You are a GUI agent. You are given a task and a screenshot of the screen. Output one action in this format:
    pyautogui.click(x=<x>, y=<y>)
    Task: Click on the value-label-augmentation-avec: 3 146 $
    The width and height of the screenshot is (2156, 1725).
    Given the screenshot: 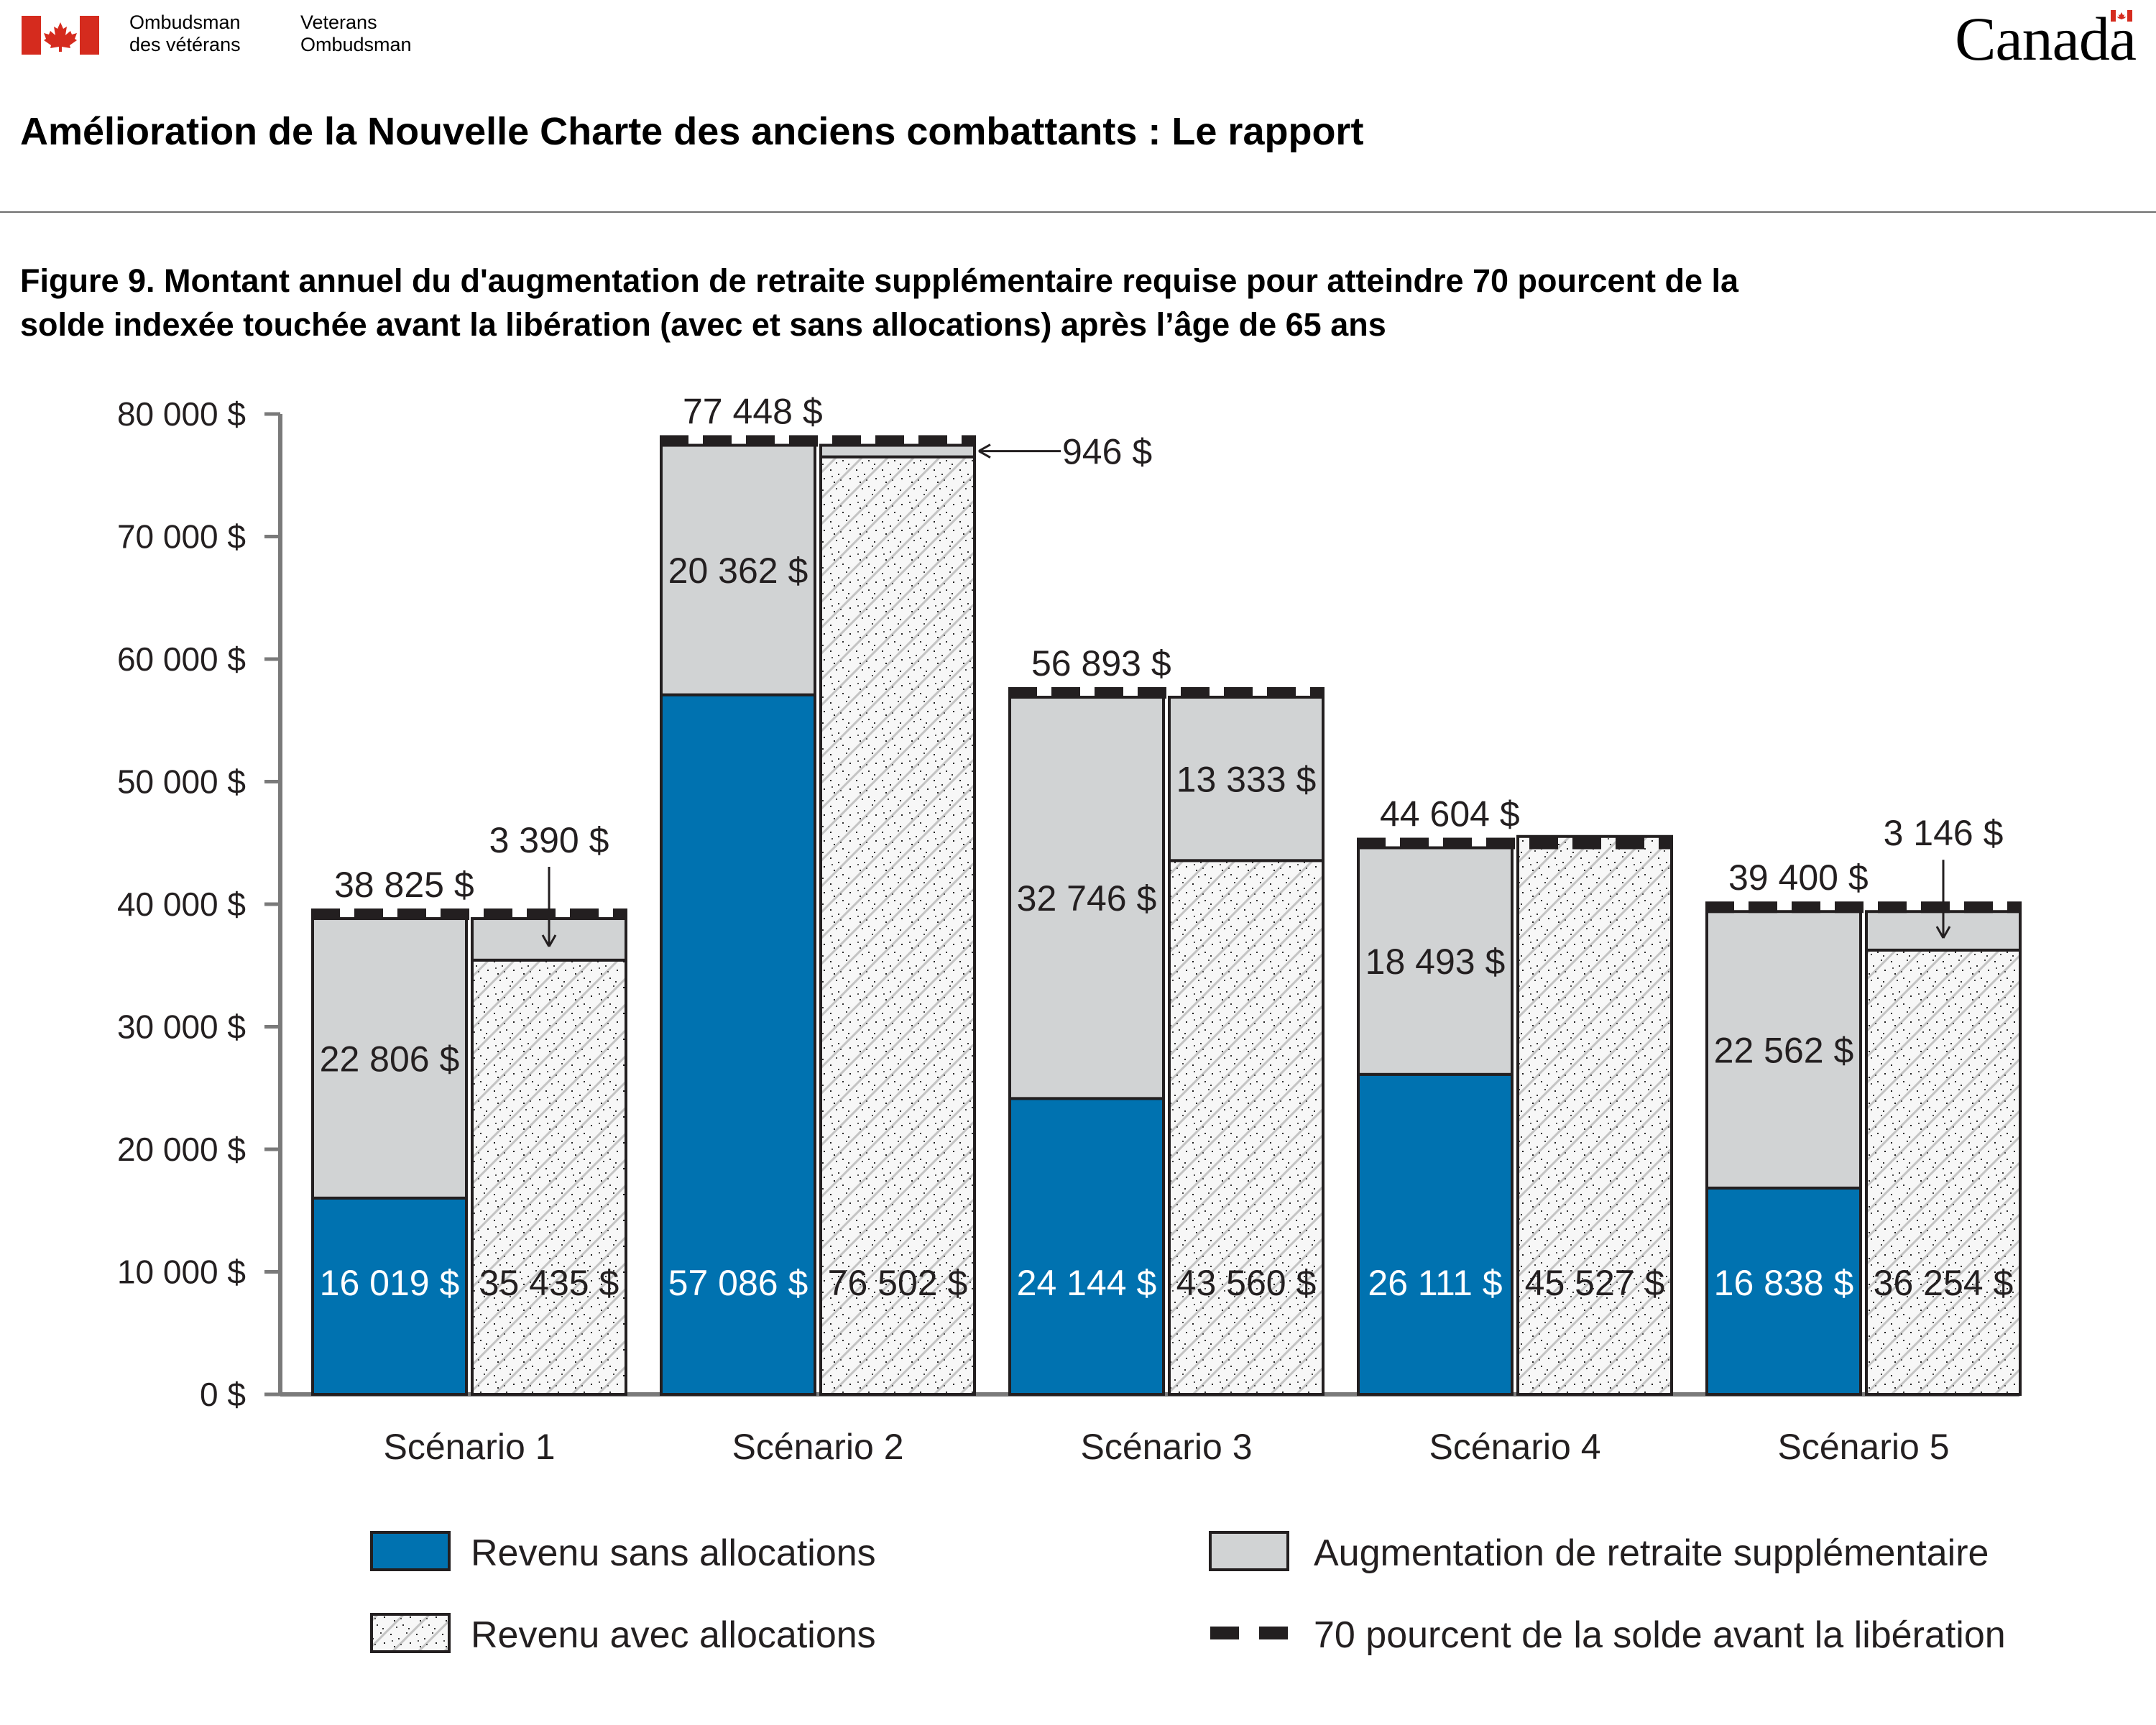 What is the action you would take?
    pyautogui.click(x=1944, y=833)
    